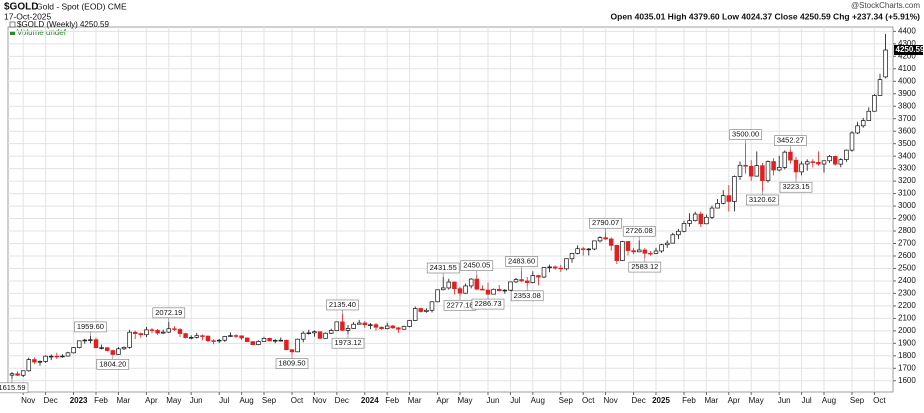 The width and height of the screenshot is (924, 413). What do you see at coordinates (415, 400) in the screenshot?
I see `x-tick-label: Mar` at bounding box center [415, 400].